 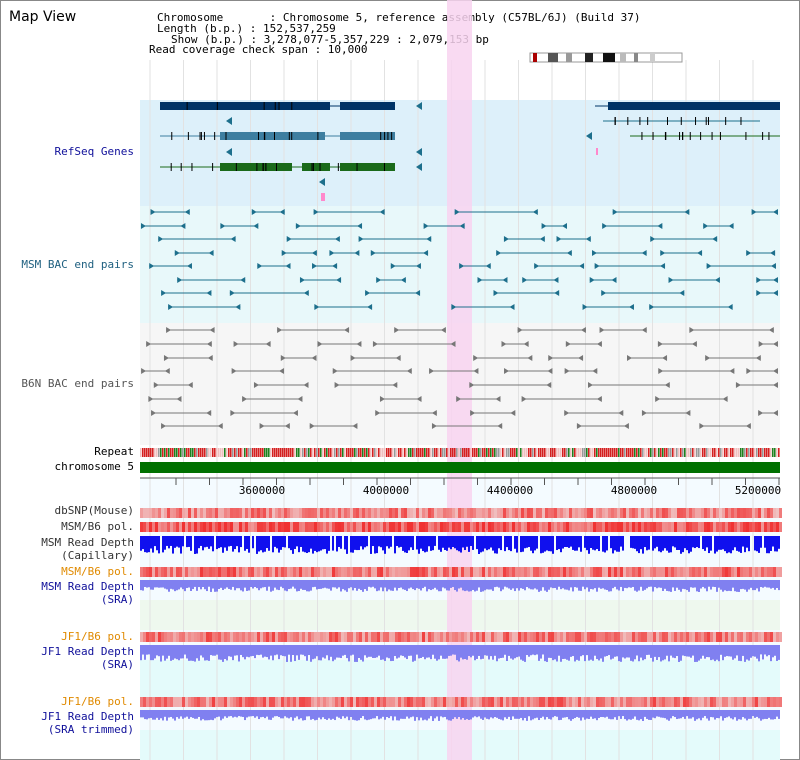 I want to click on refseq-label: RefSeq Genes, so click(x=94, y=151).